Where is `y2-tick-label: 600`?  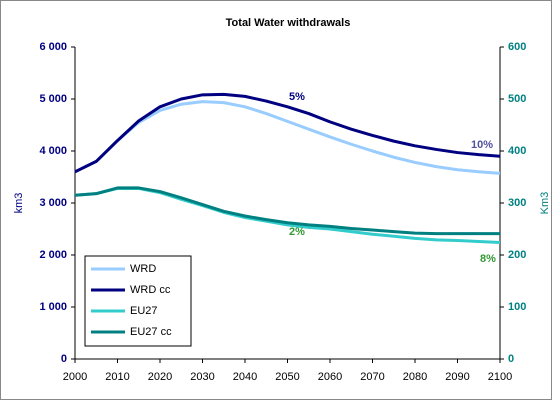
y2-tick-label: 600 is located at coordinates (517, 47).